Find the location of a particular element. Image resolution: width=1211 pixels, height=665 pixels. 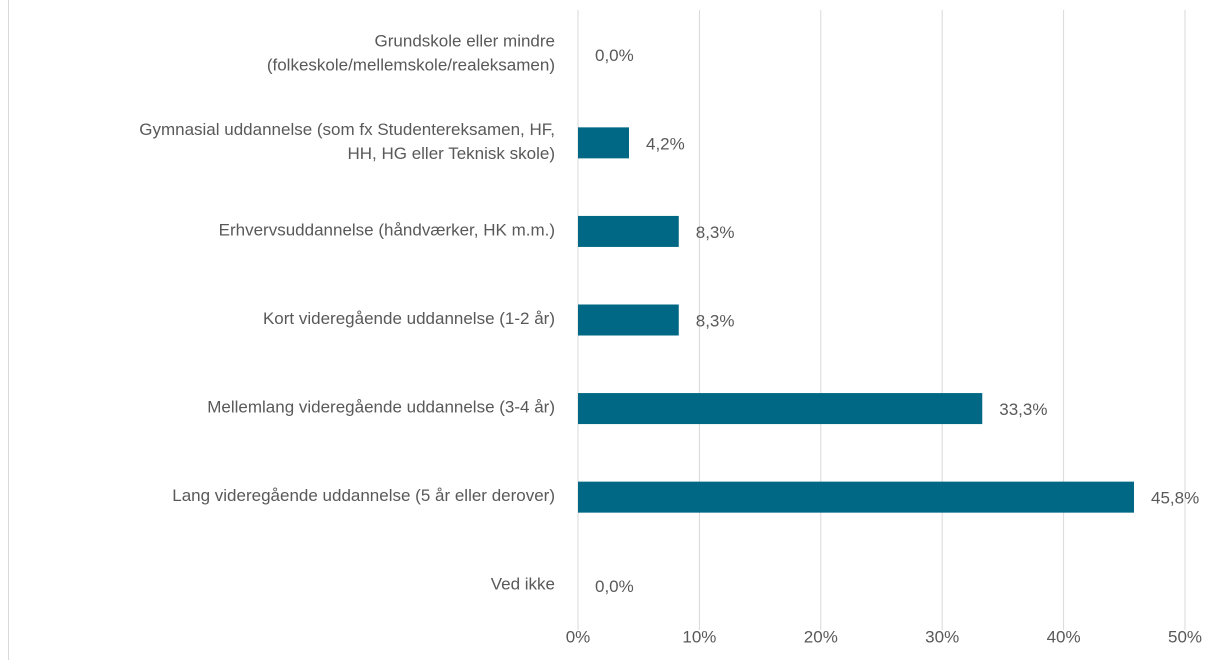

y-tick-label-line: Ved ikke is located at coordinates (523, 584).